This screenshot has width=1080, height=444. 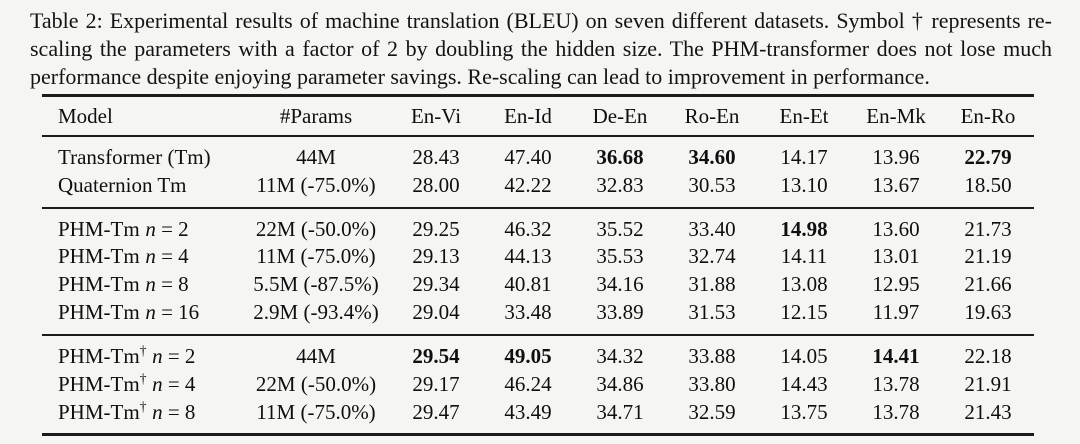 What do you see at coordinates (528, 411) in the screenshot?
I see `cell-bleu: 43.49` at bounding box center [528, 411].